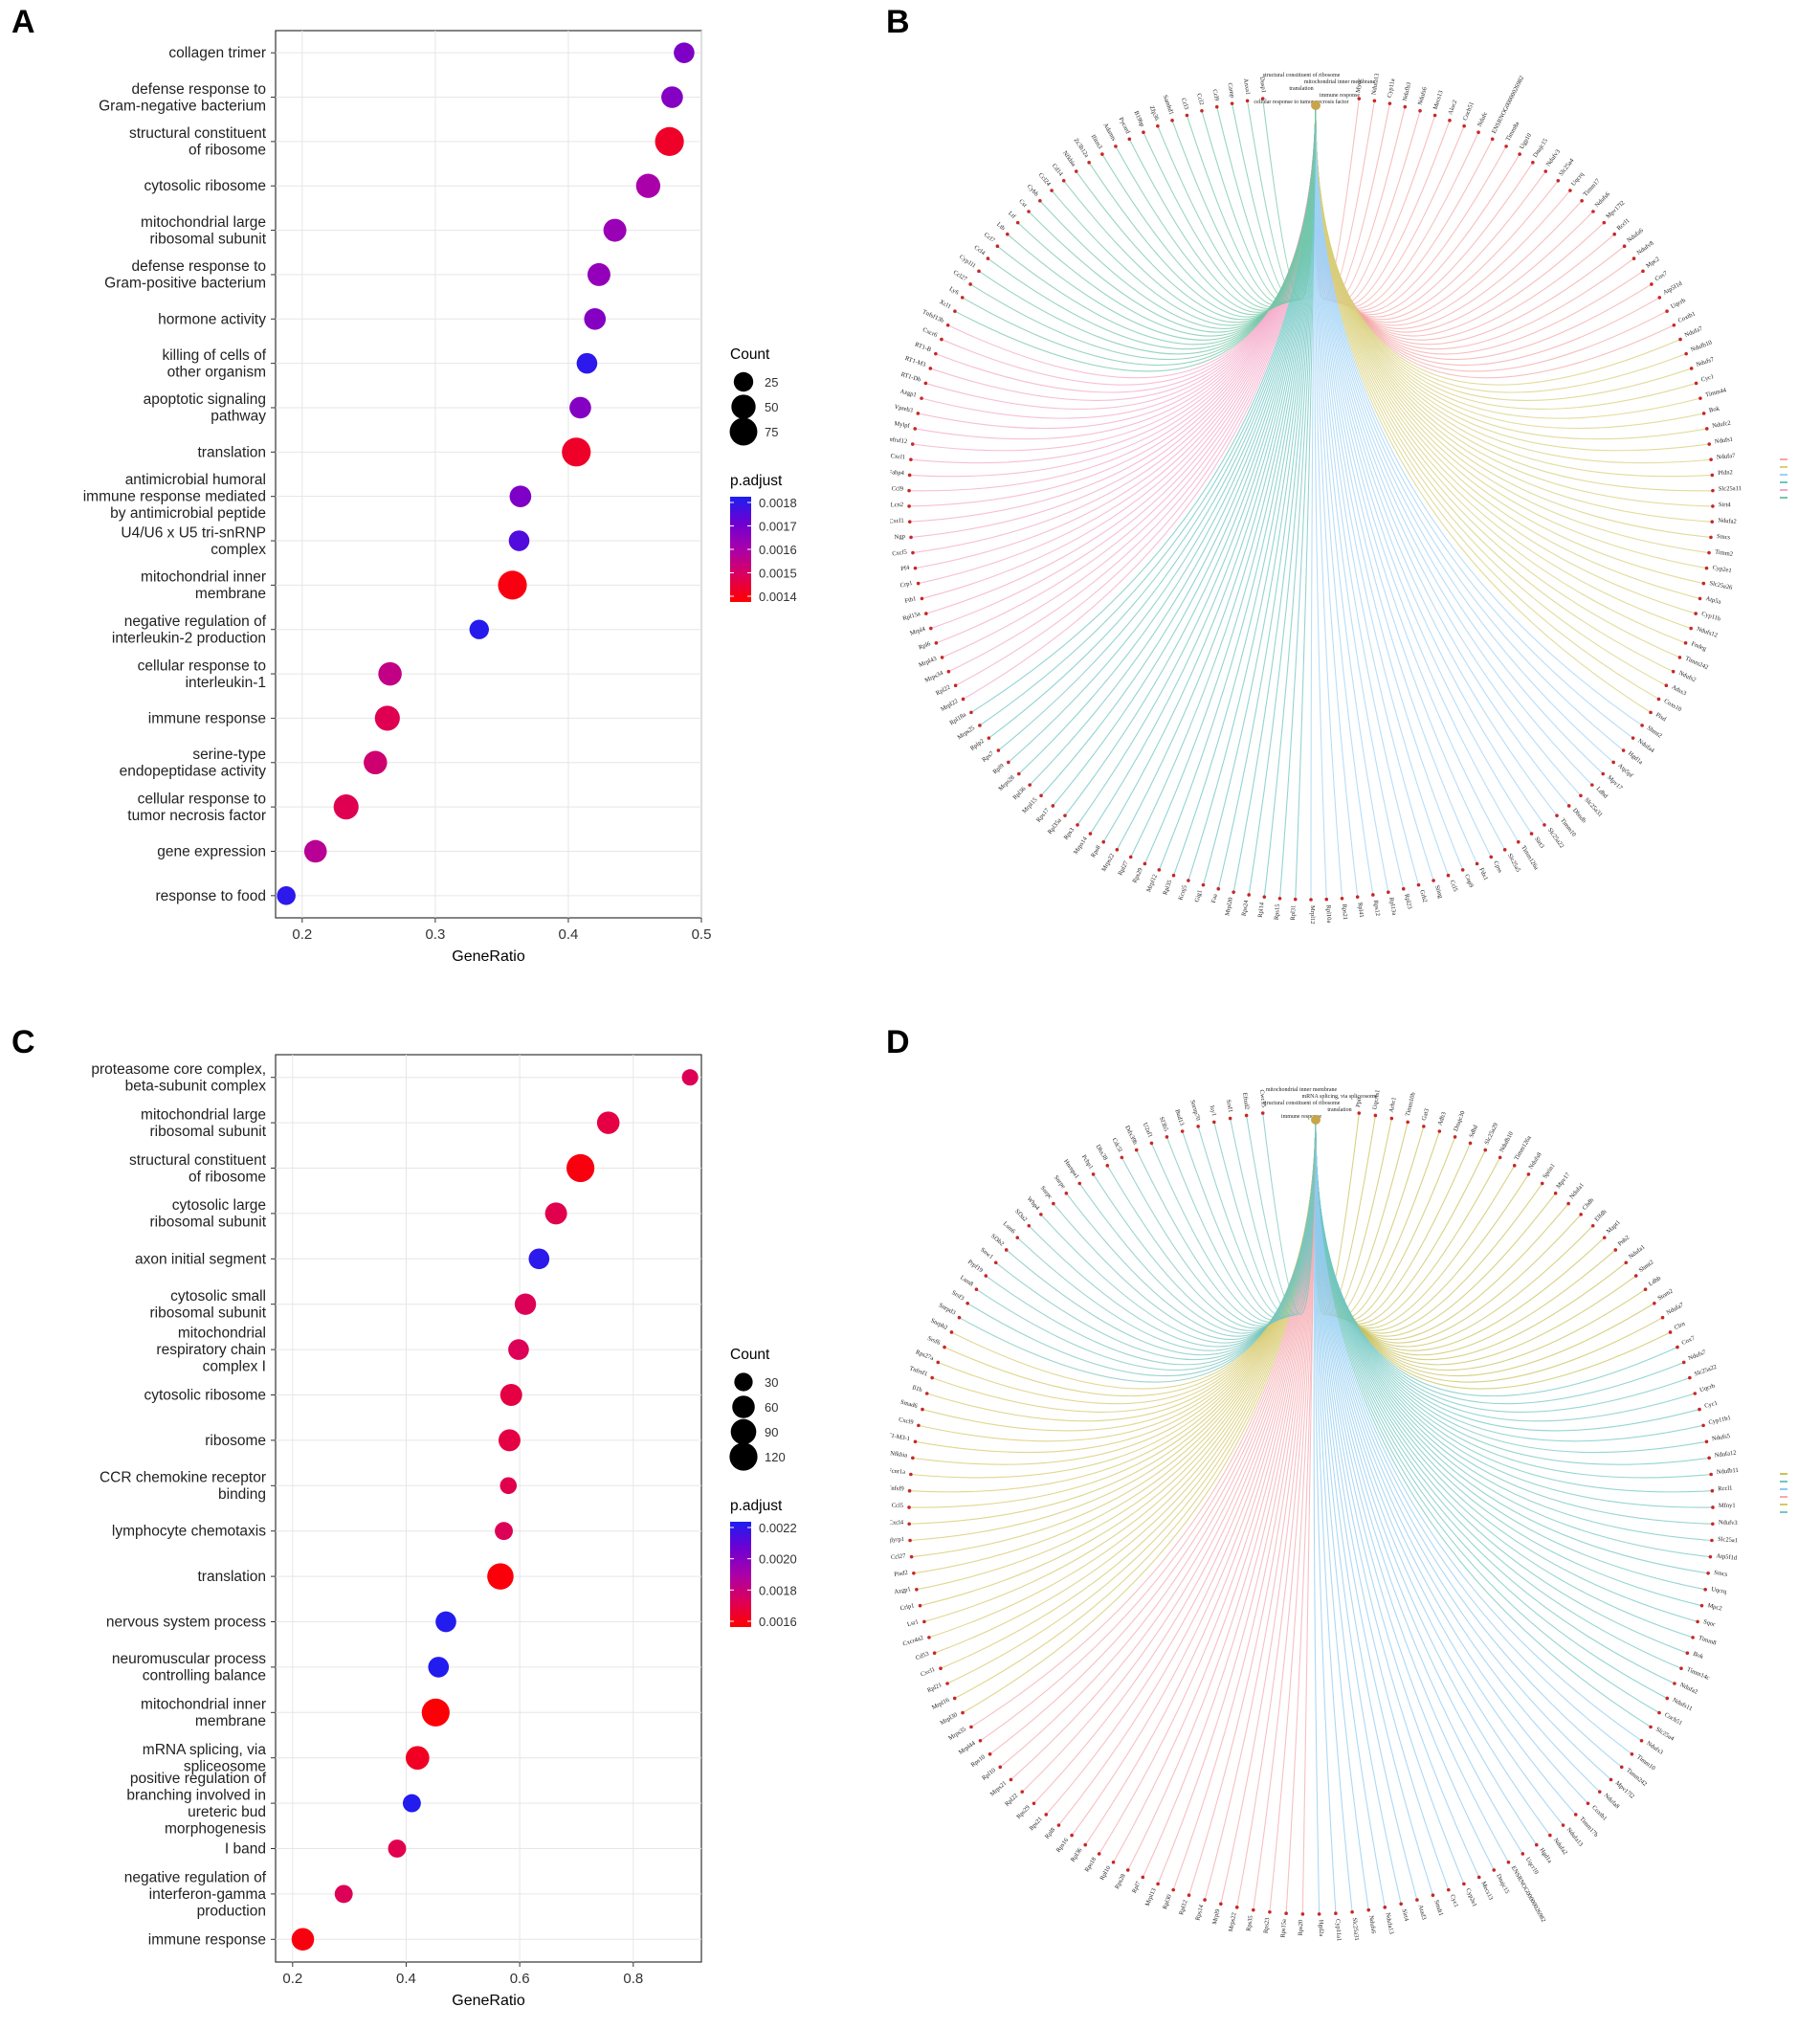 This screenshot has width=1820, height=2029. I want to click on term-label: morphogenesis, so click(216, 1829).